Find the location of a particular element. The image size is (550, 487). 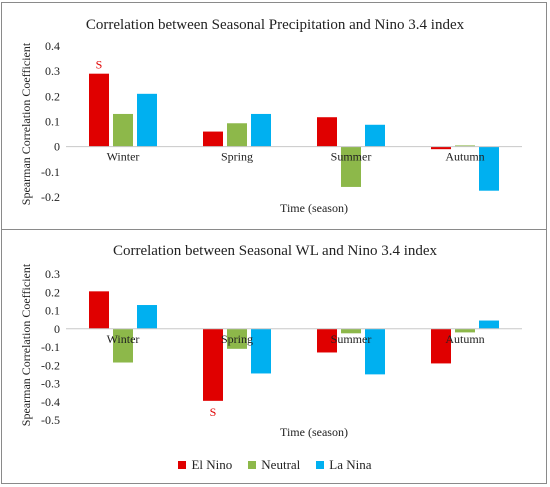

chart1-annotation-winter: S is located at coordinates (99, 65).